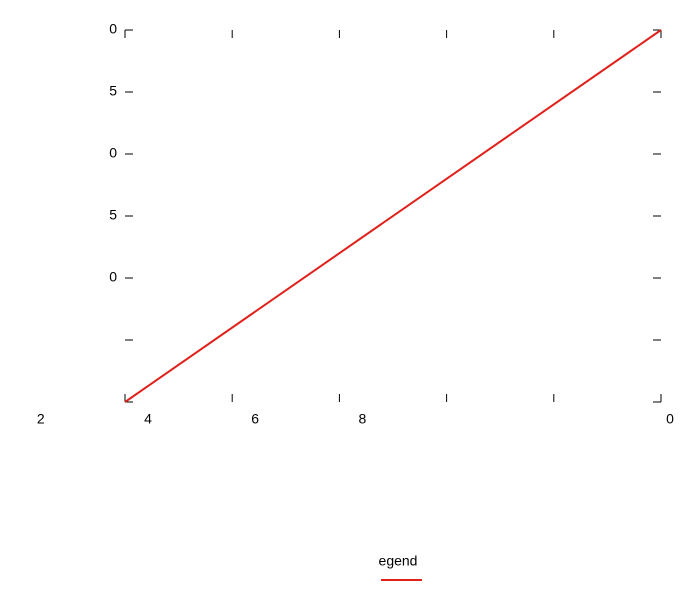 The width and height of the screenshot is (700, 605). Describe the element at coordinates (398, 561) in the screenshot. I see `legend-title: egend` at that location.